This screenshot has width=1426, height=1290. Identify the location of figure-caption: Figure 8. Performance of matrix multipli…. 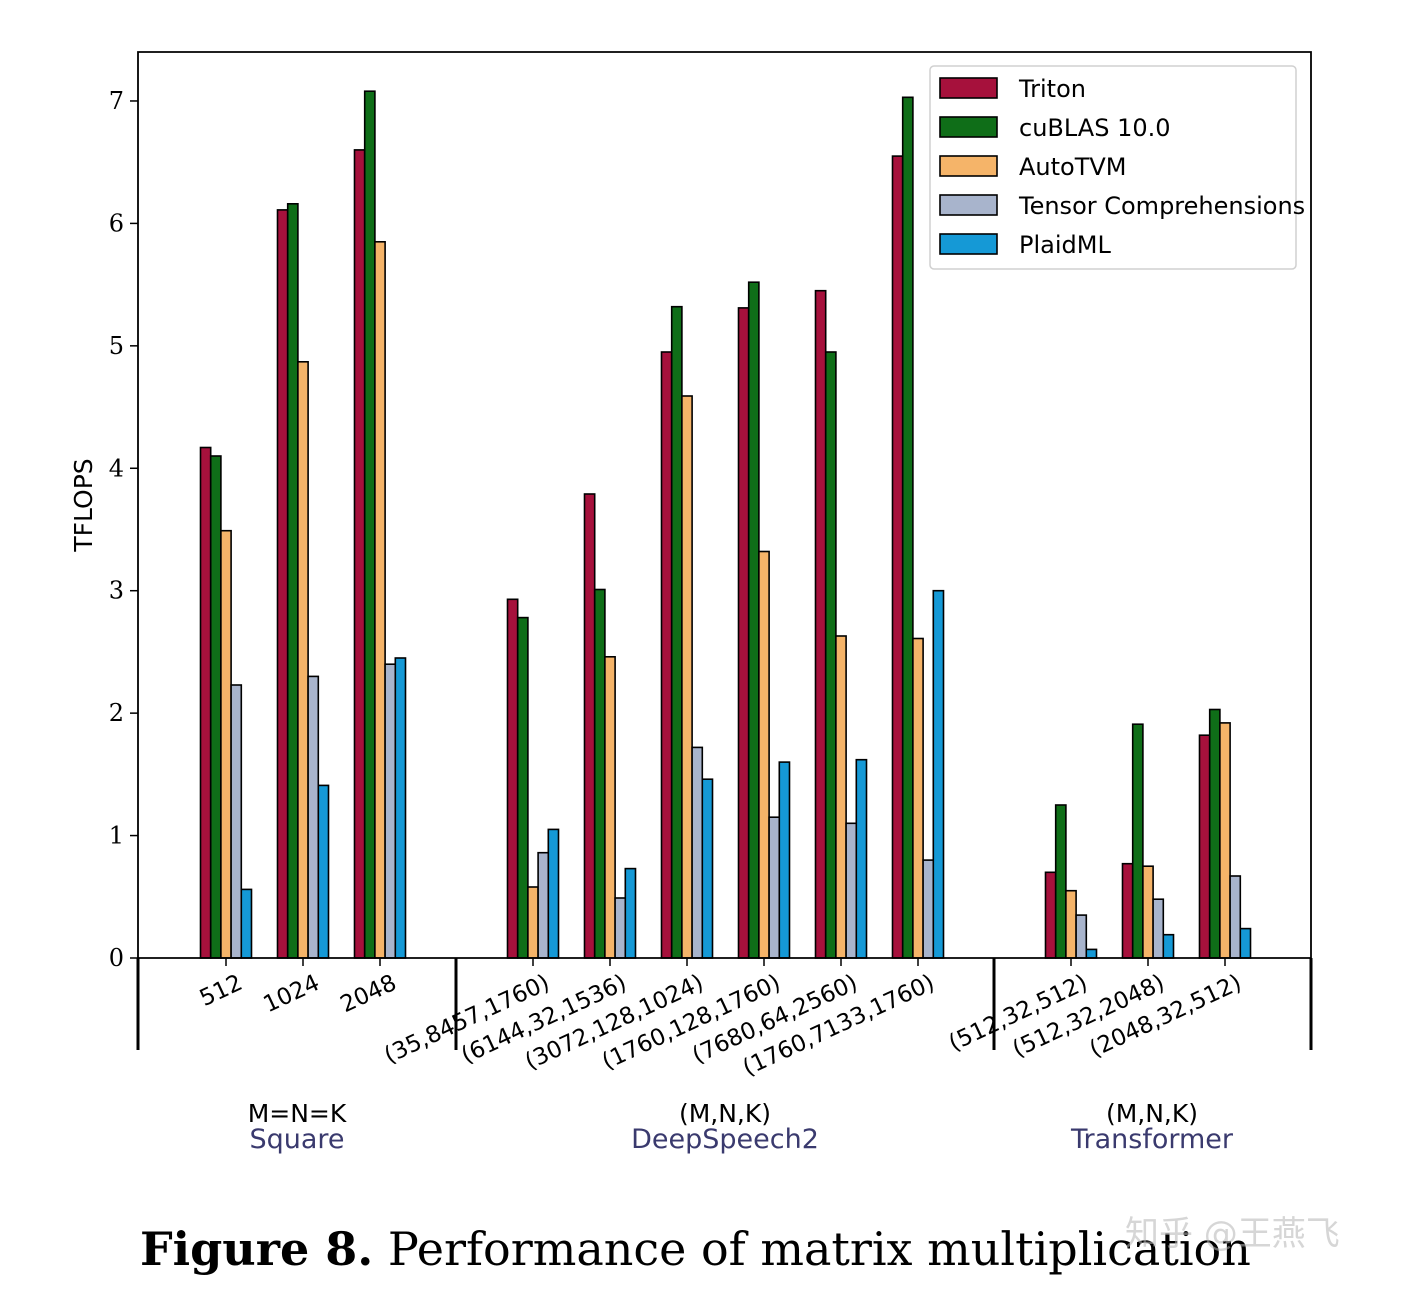
(695, 1249).